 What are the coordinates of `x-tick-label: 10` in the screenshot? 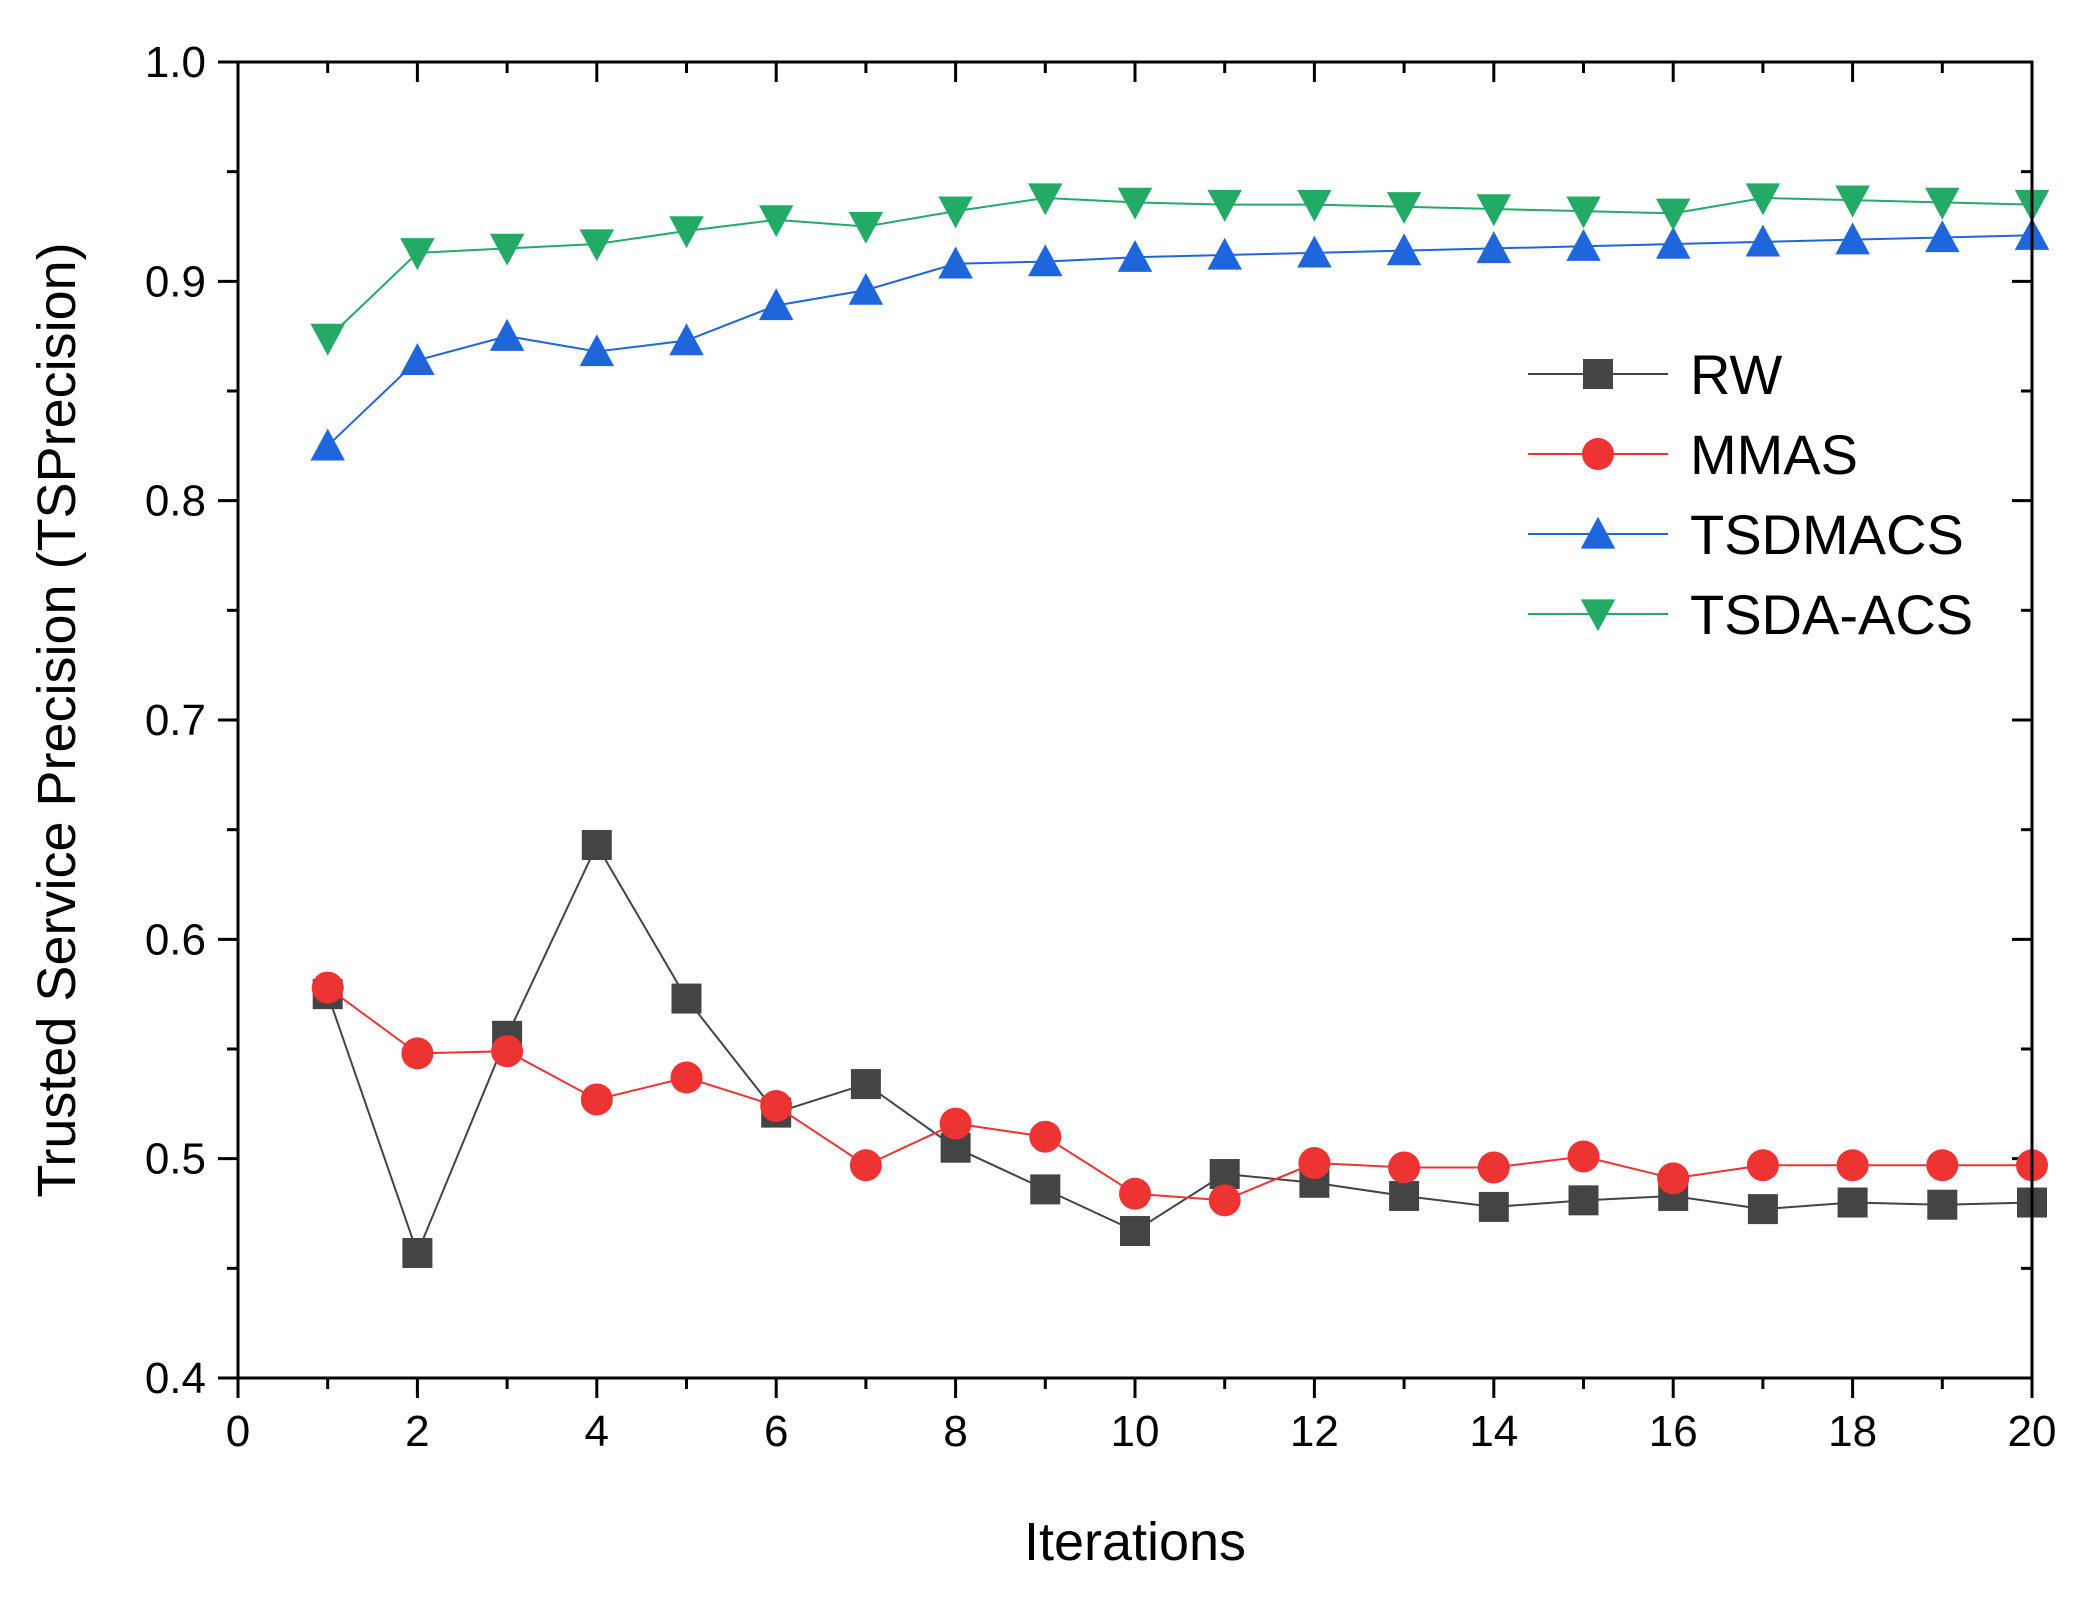 It's located at (1135, 1431).